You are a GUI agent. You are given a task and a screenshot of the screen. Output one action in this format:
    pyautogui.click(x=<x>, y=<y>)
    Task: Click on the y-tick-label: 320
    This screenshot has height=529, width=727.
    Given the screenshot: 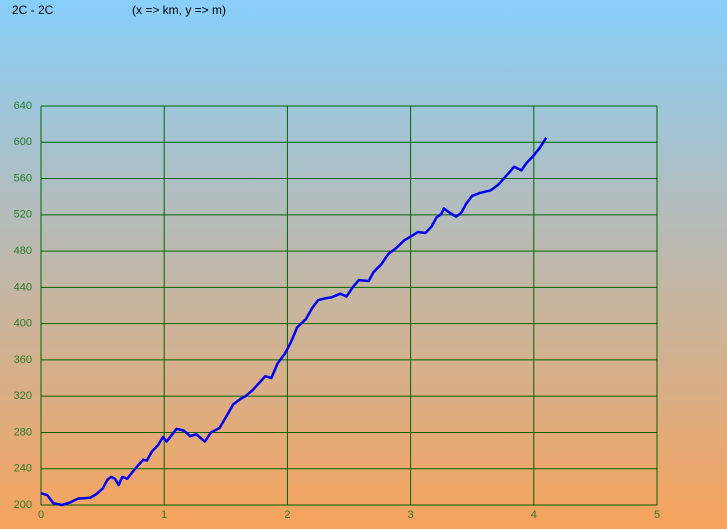 What is the action you would take?
    pyautogui.click(x=23, y=396)
    